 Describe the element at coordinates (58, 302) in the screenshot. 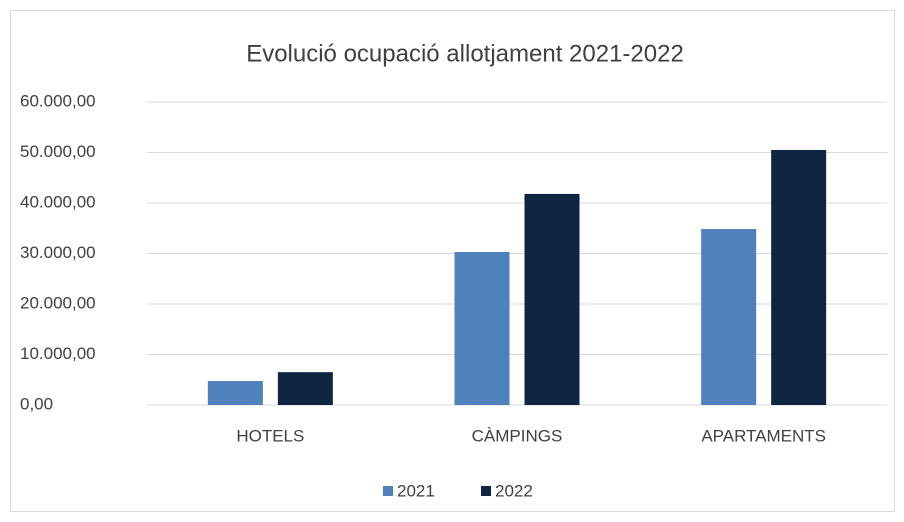

I see `y-tick-label: 20.000,00` at that location.